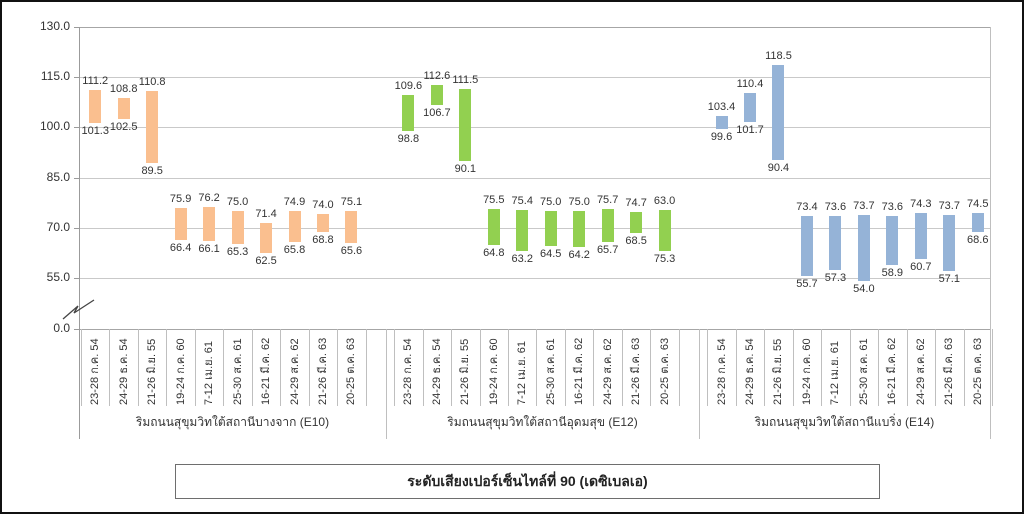 Image resolution: width=1024 pixels, height=514 pixels. Describe the element at coordinates (699, 384) in the screenshot. I see `group-separator` at that location.